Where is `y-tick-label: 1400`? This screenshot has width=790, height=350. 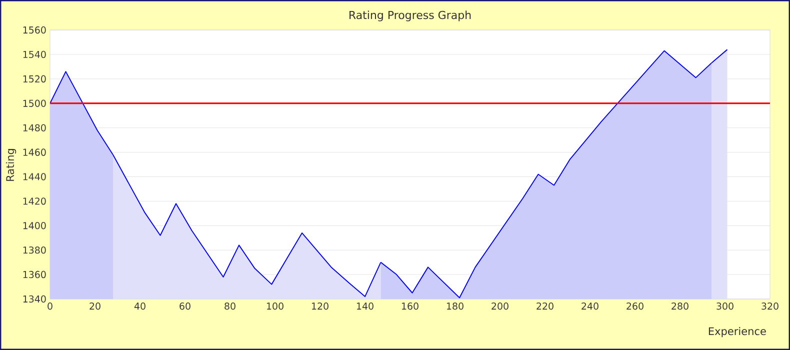
y-tick-label: 1400 is located at coordinates (34, 226).